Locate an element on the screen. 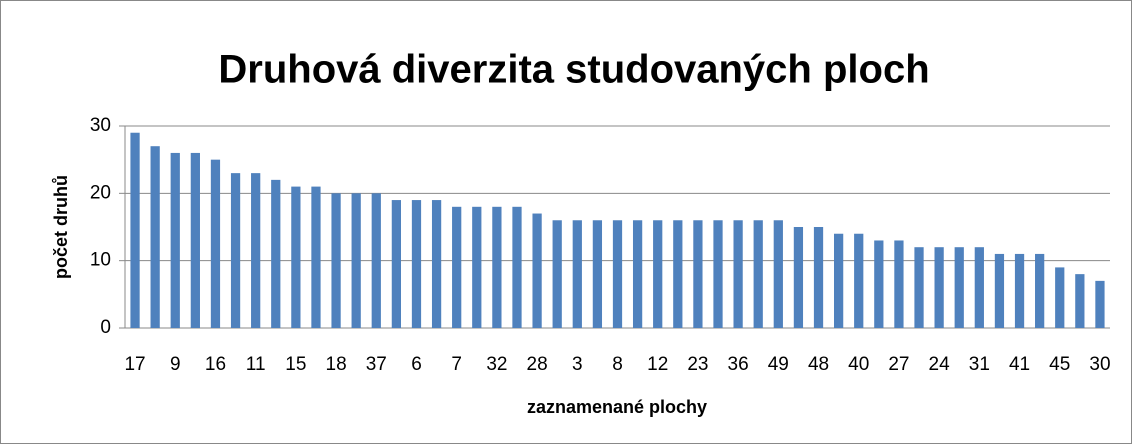  x-tick-label: 36 is located at coordinates (738, 364).